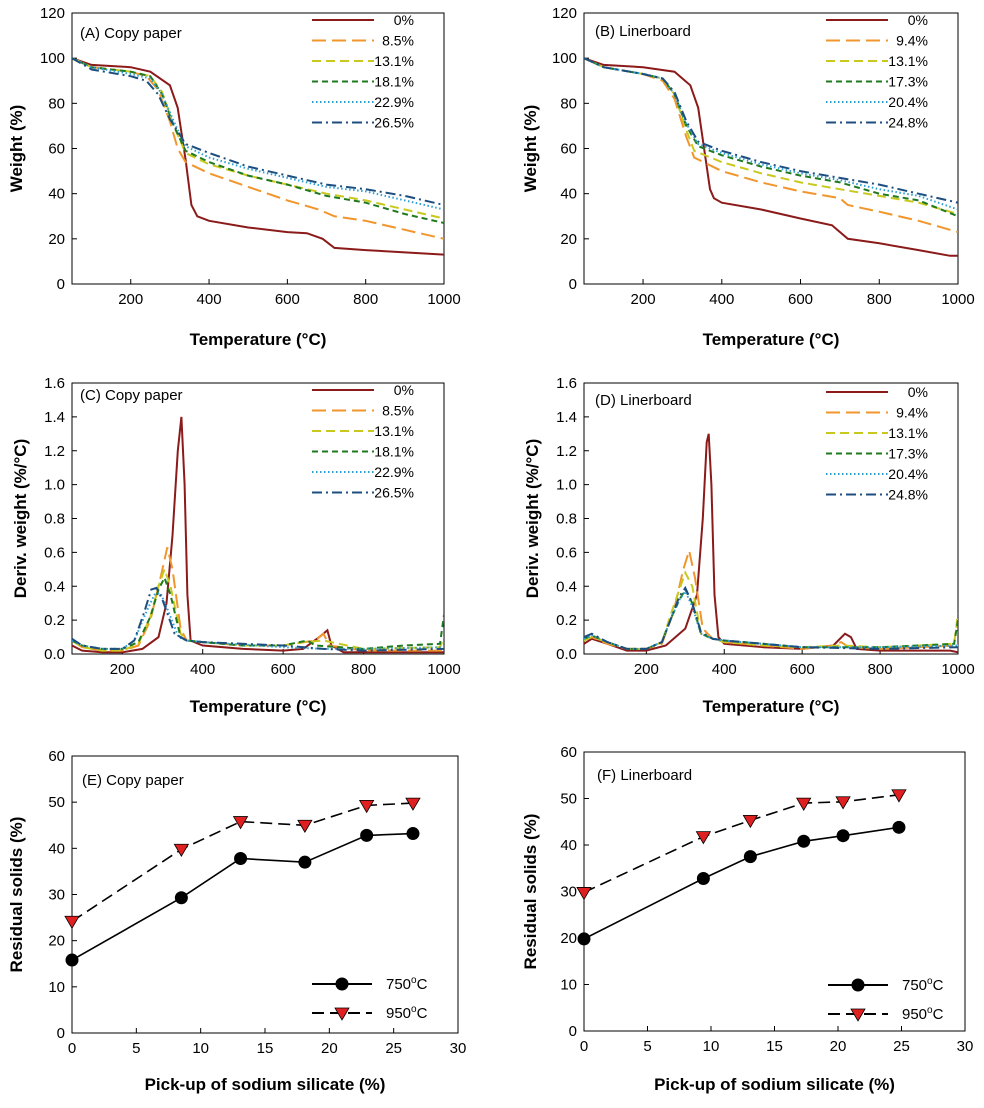  Describe the element at coordinates (908, 495) in the screenshot. I see `legend-label: 24.8%` at that location.